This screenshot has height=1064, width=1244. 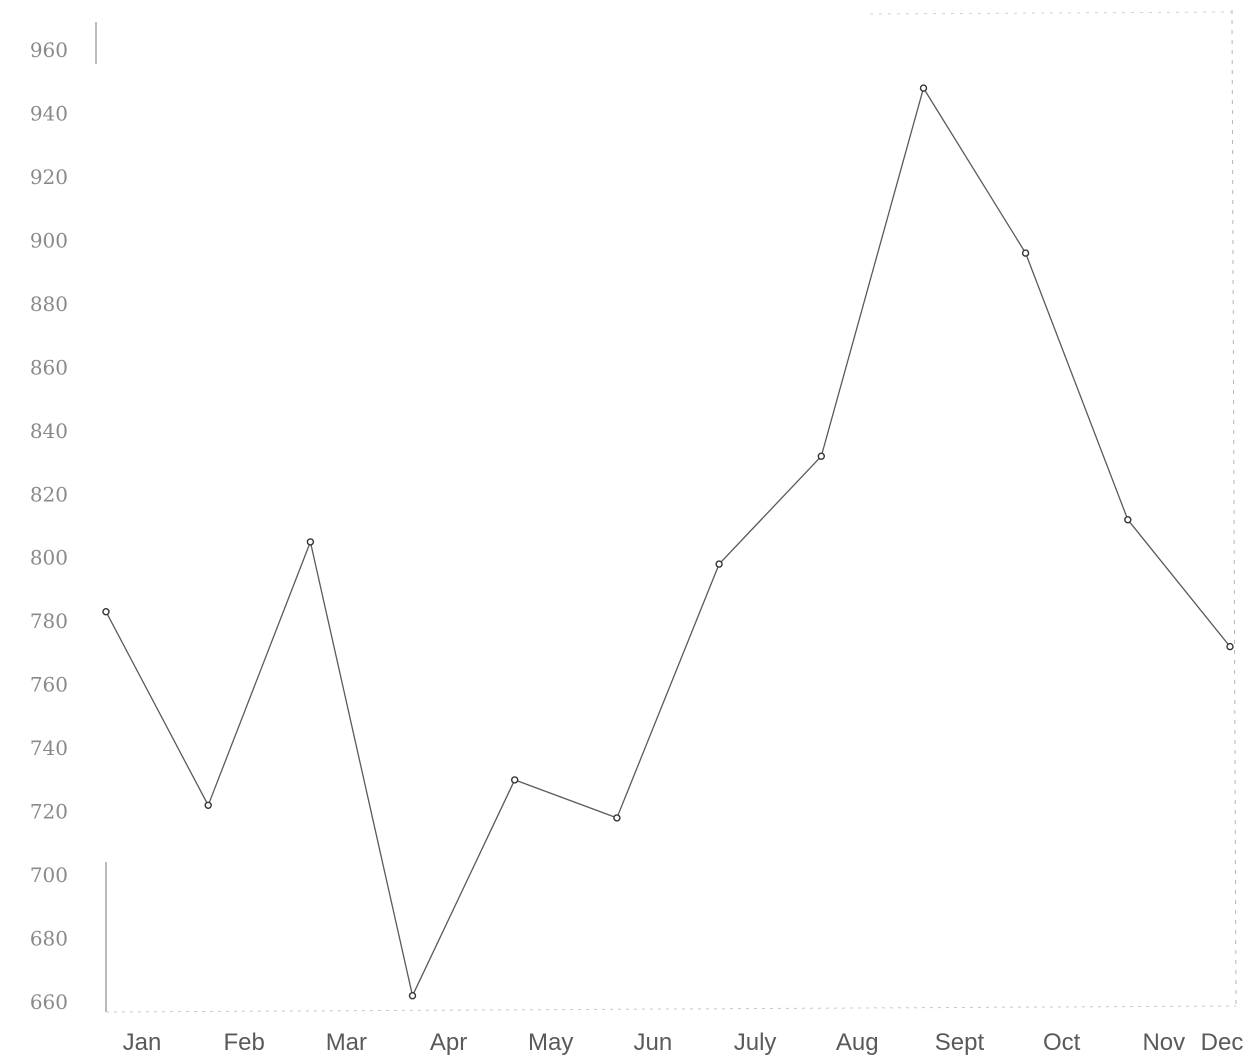 What do you see at coordinates (49, 304) in the screenshot?
I see `y-tick-label: 880` at bounding box center [49, 304].